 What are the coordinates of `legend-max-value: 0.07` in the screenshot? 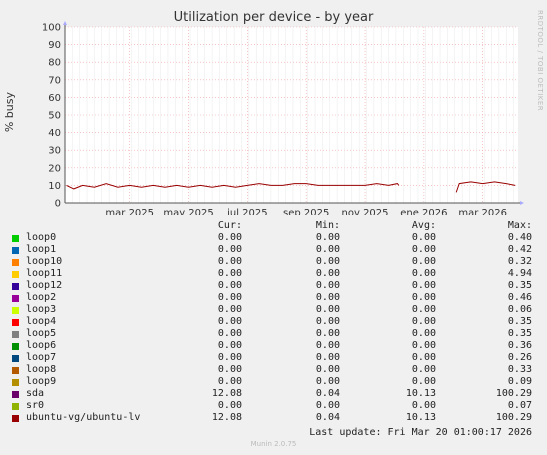 It's located at (519, 405).